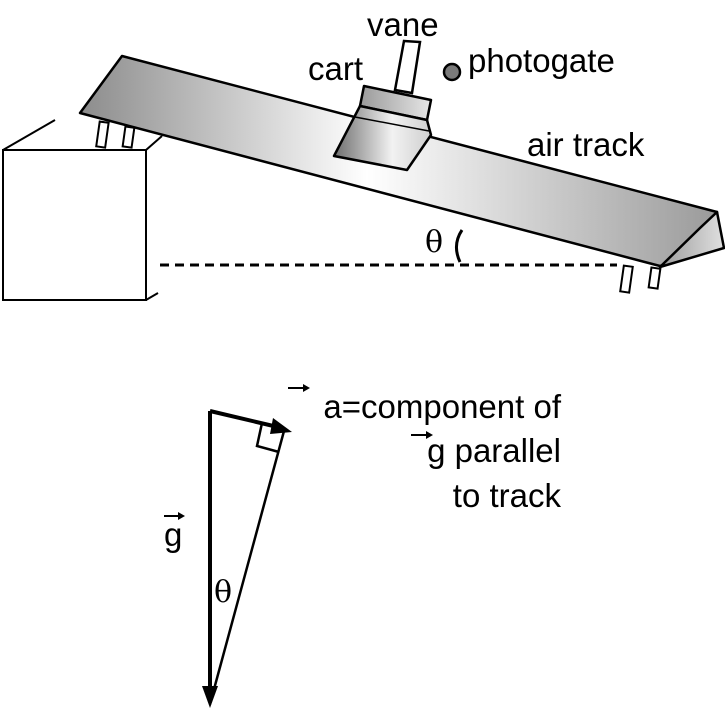 Image resolution: width=725 pixels, height=718 pixels. I want to click on g-label-left: g, so click(174, 532).